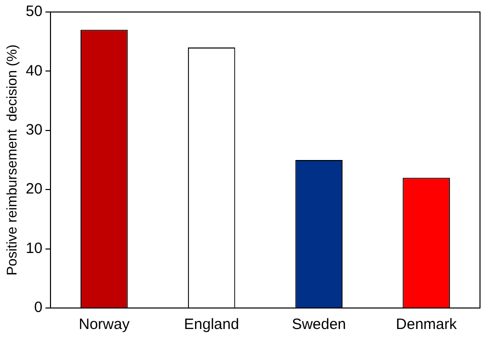 The height and width of the screenshot is (344, 484). I want to click on y-tick-label: 10, so click(34, 248).